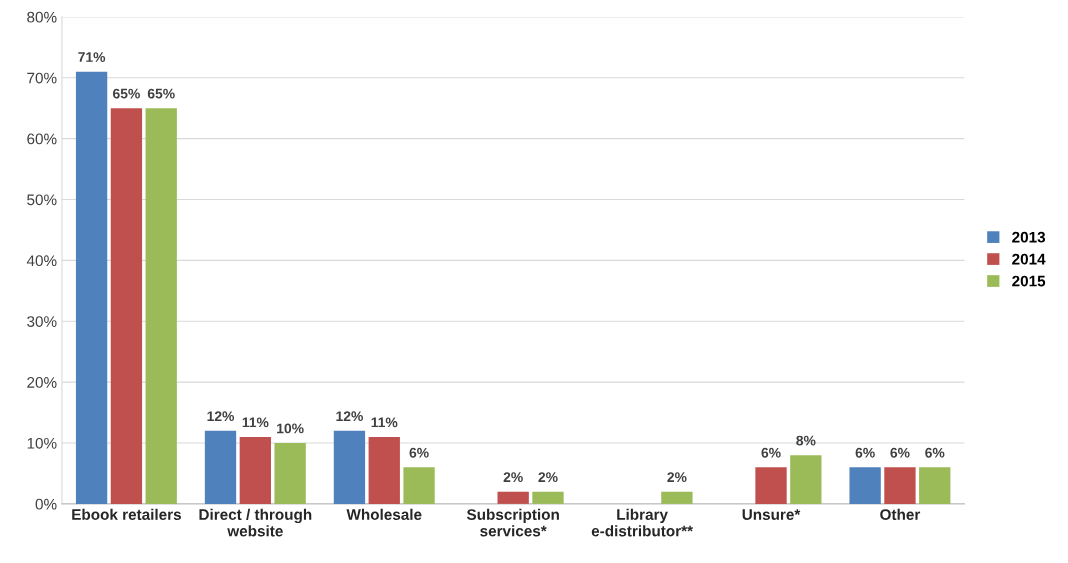 The height and width of the screenshot is (563, 1068). What do you see at coordinates (42, 382) in the screenshot?
I see `y-tick-label: 20%` at bounding box center [42, 382].